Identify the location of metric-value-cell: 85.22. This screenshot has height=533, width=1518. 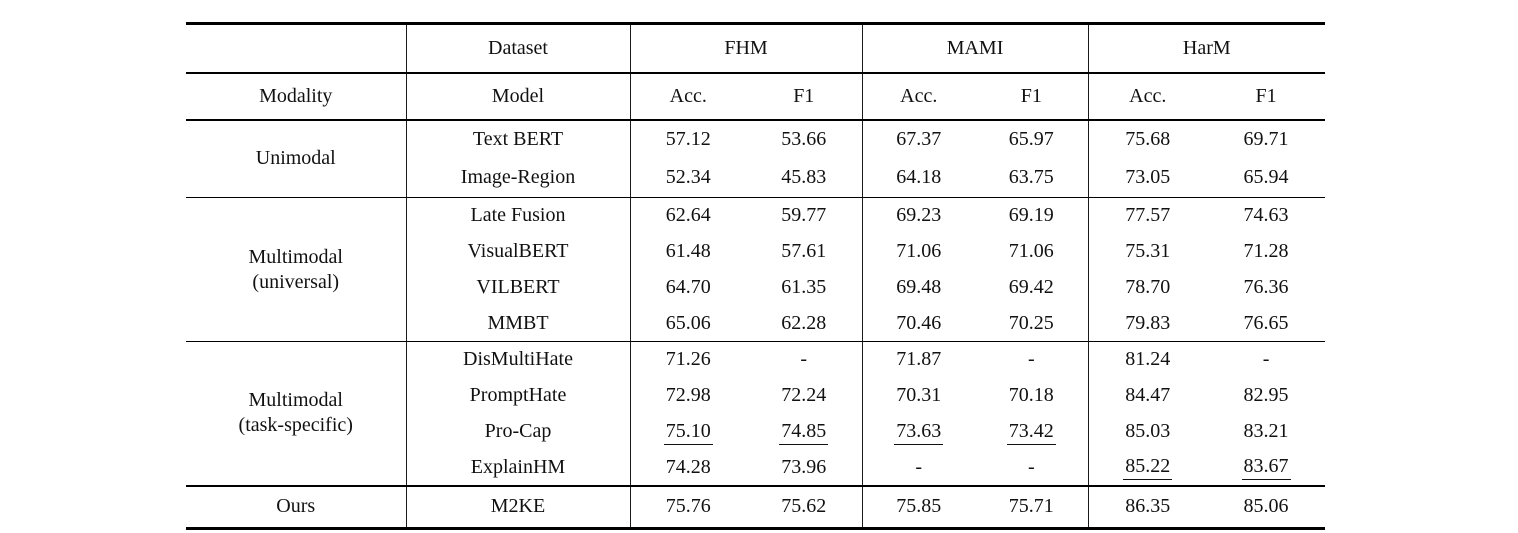
(1147, 468).